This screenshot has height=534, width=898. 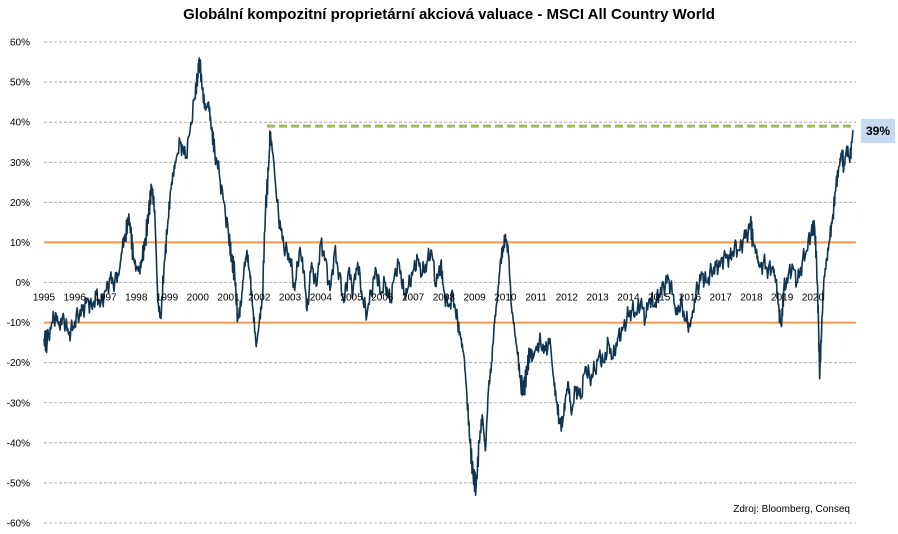 I want to click on y-tick-label: 0%, so click(x=23, y=283).